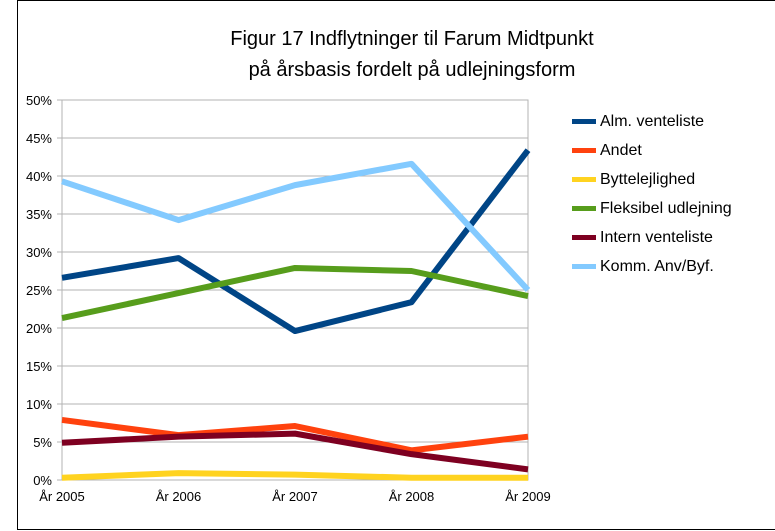  I want to click on y-tick-label: 0%, so click(42, 480).